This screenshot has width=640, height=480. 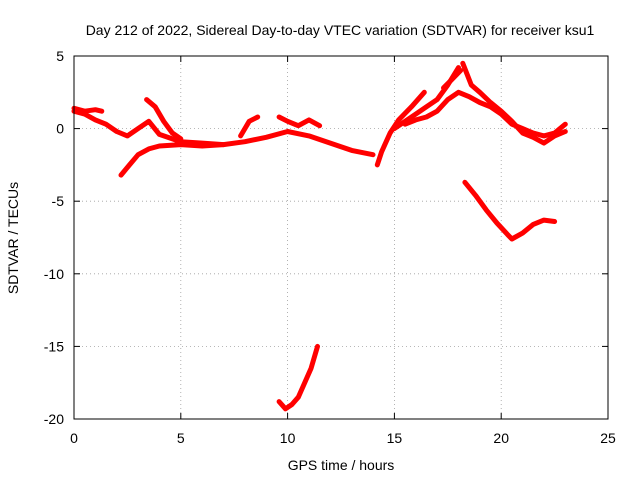 What do you see at coordinates (181, 438) in the screenshot?
I see `x-tick-label: 5` at bounding box center [181, 438].